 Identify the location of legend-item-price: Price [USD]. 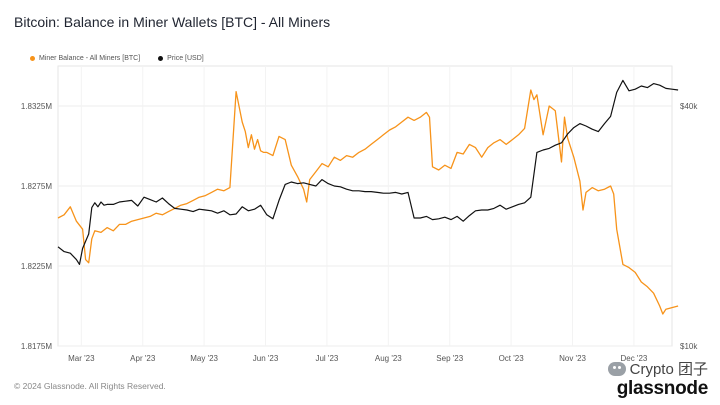
(181, 58).